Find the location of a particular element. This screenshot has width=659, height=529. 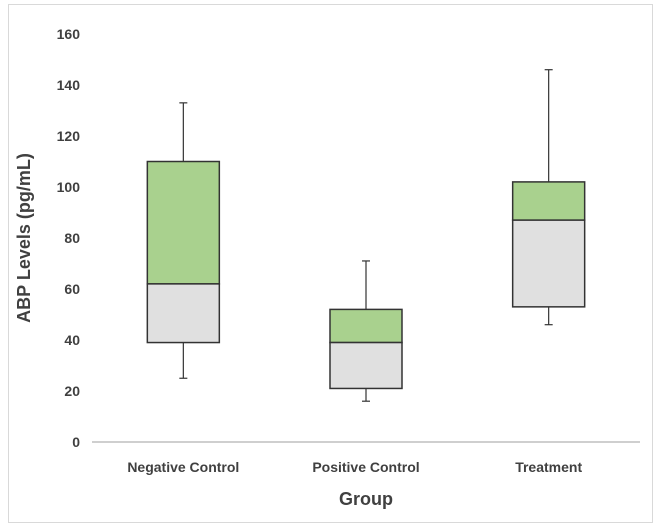

box-treatment is located at coordinates (548, 197).